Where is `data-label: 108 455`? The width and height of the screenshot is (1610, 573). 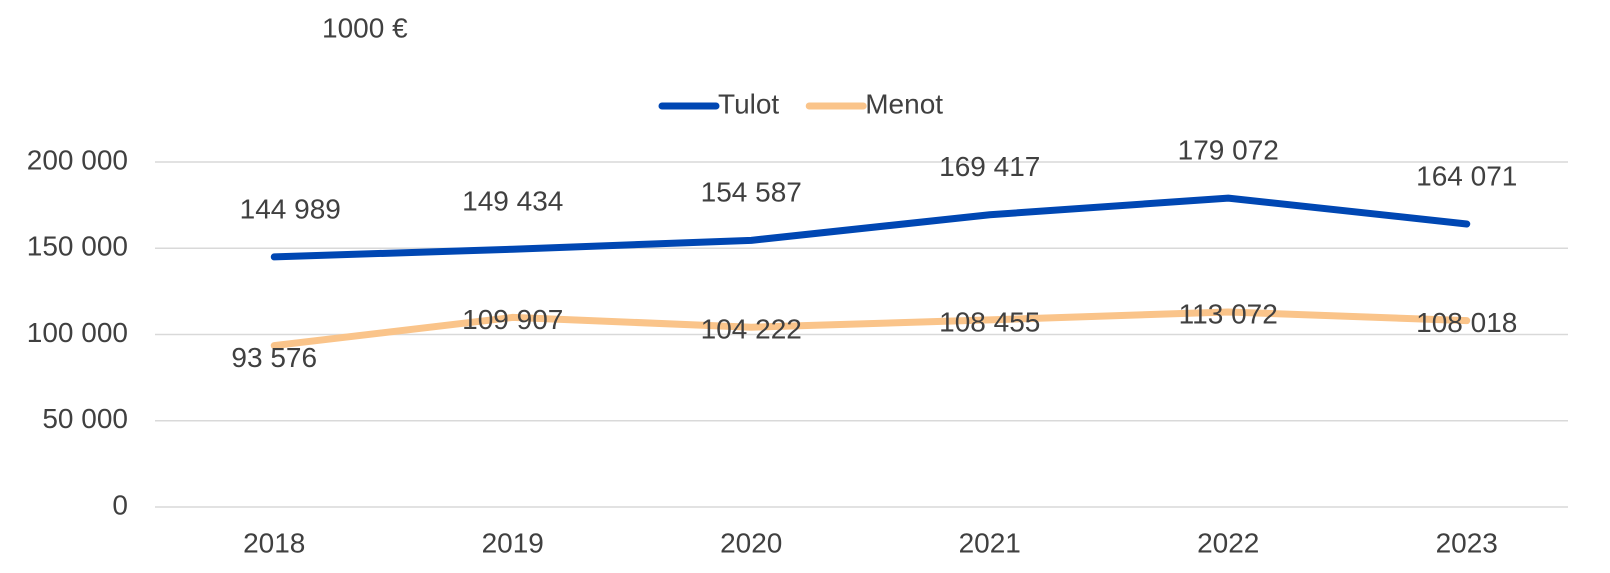
data-label: 108 455 is located at coordinates (989, 321).